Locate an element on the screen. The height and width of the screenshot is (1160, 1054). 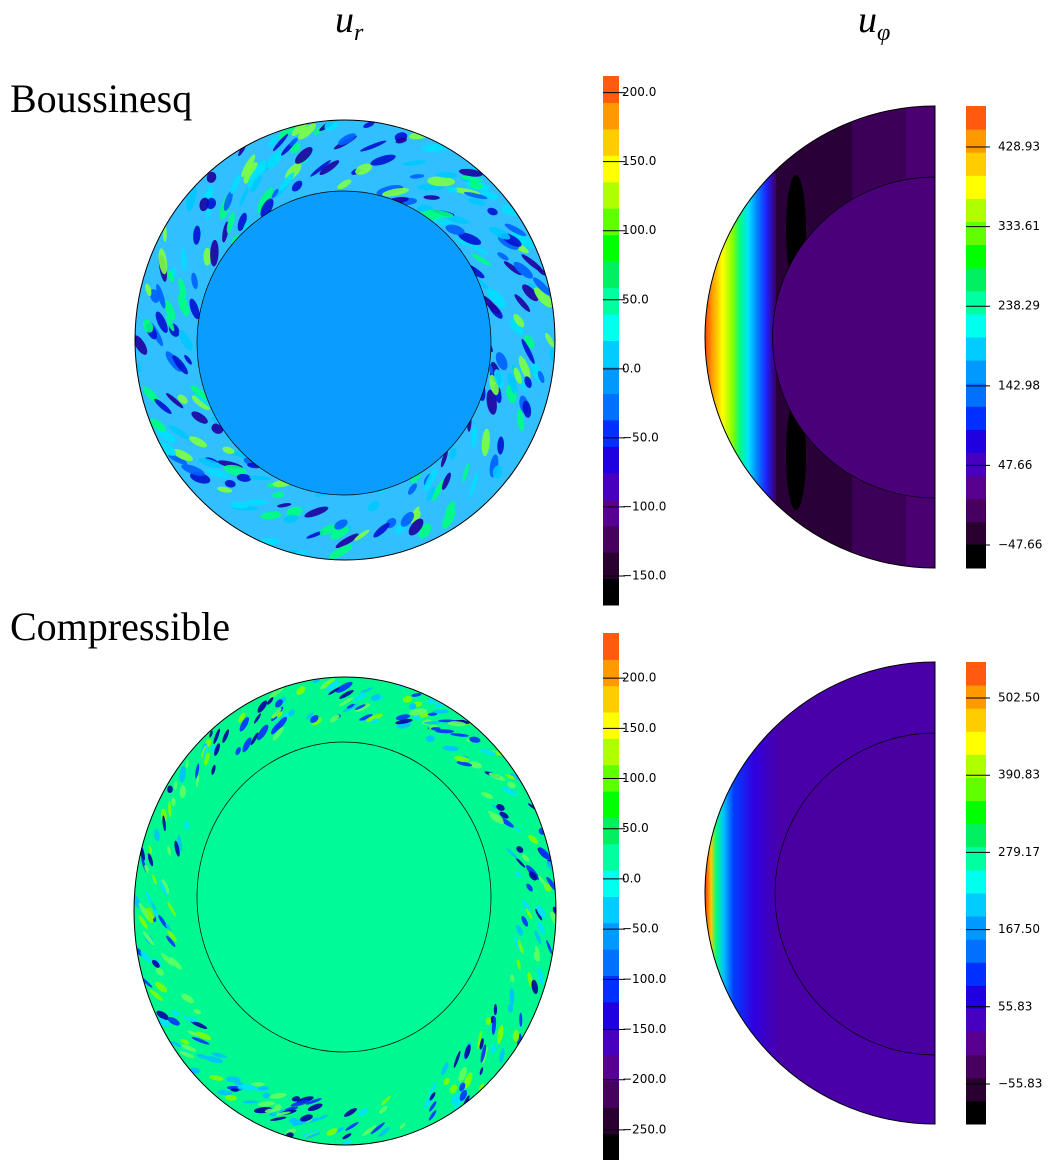
colorbar-tick-label: 167.50 is located at coordinates (1019, 929).